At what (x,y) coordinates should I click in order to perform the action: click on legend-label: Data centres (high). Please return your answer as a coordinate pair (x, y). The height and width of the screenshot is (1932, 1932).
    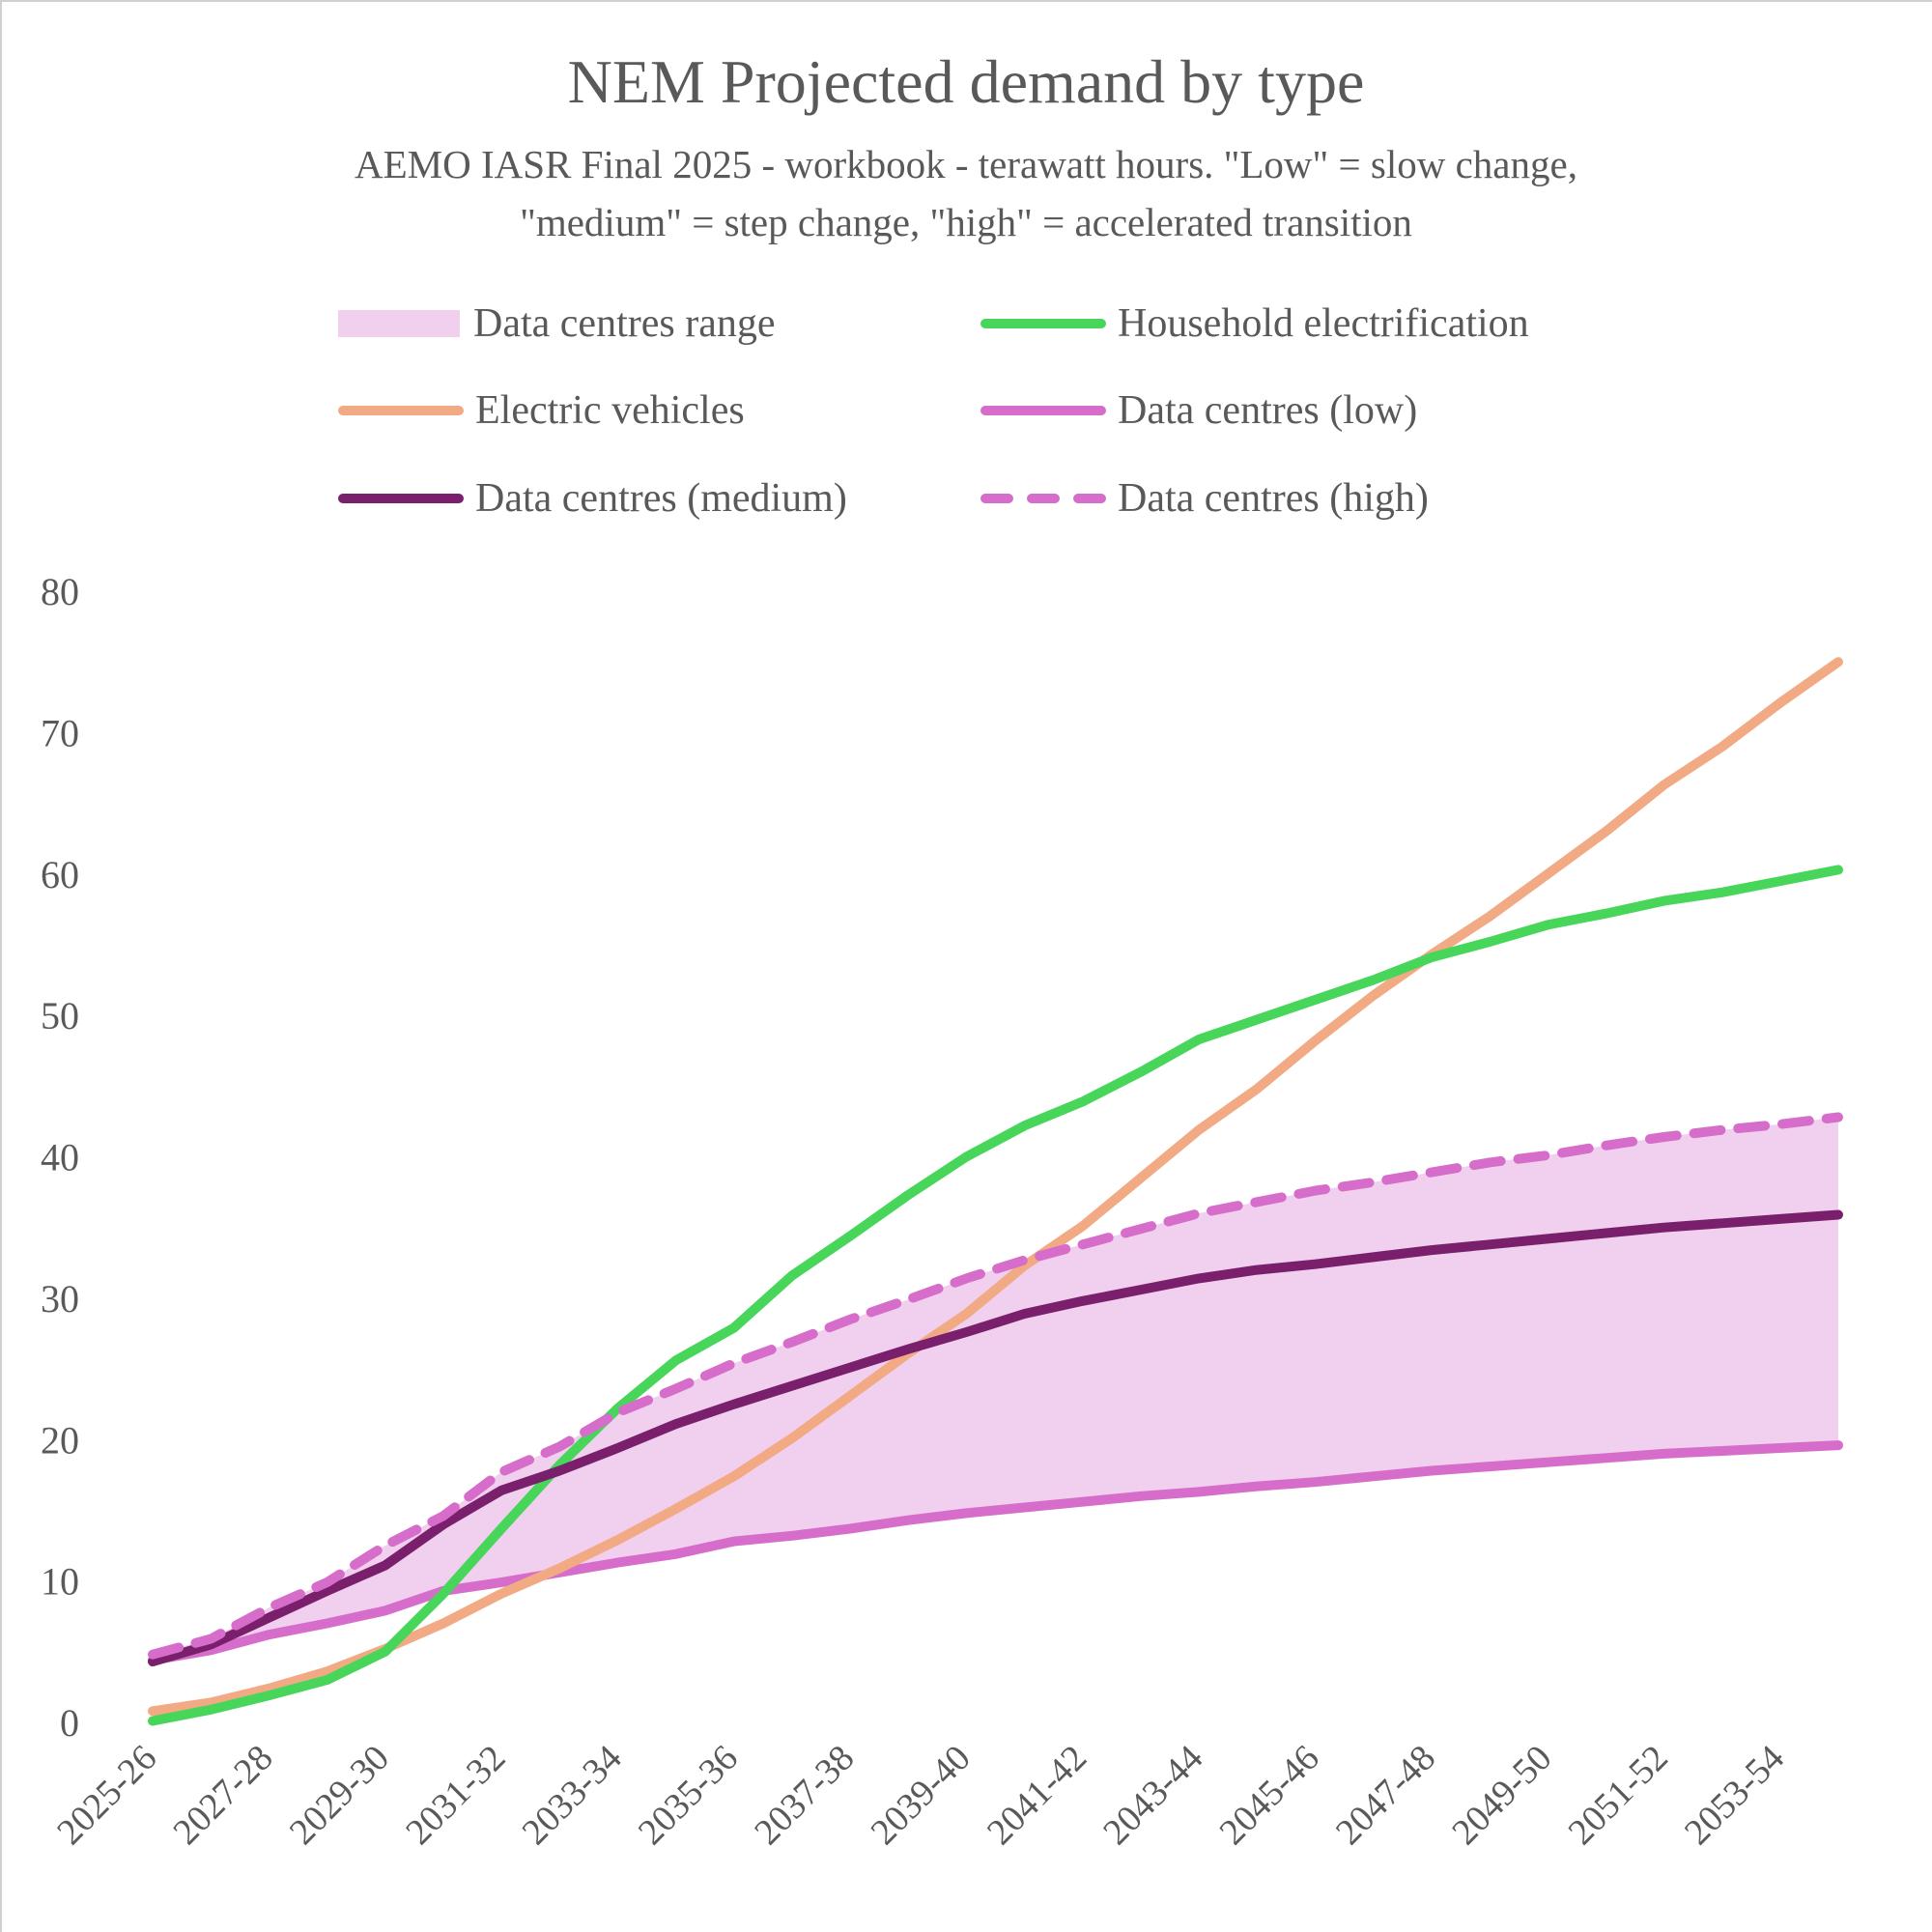
    Looking at the image, I should click on (1273, 498).